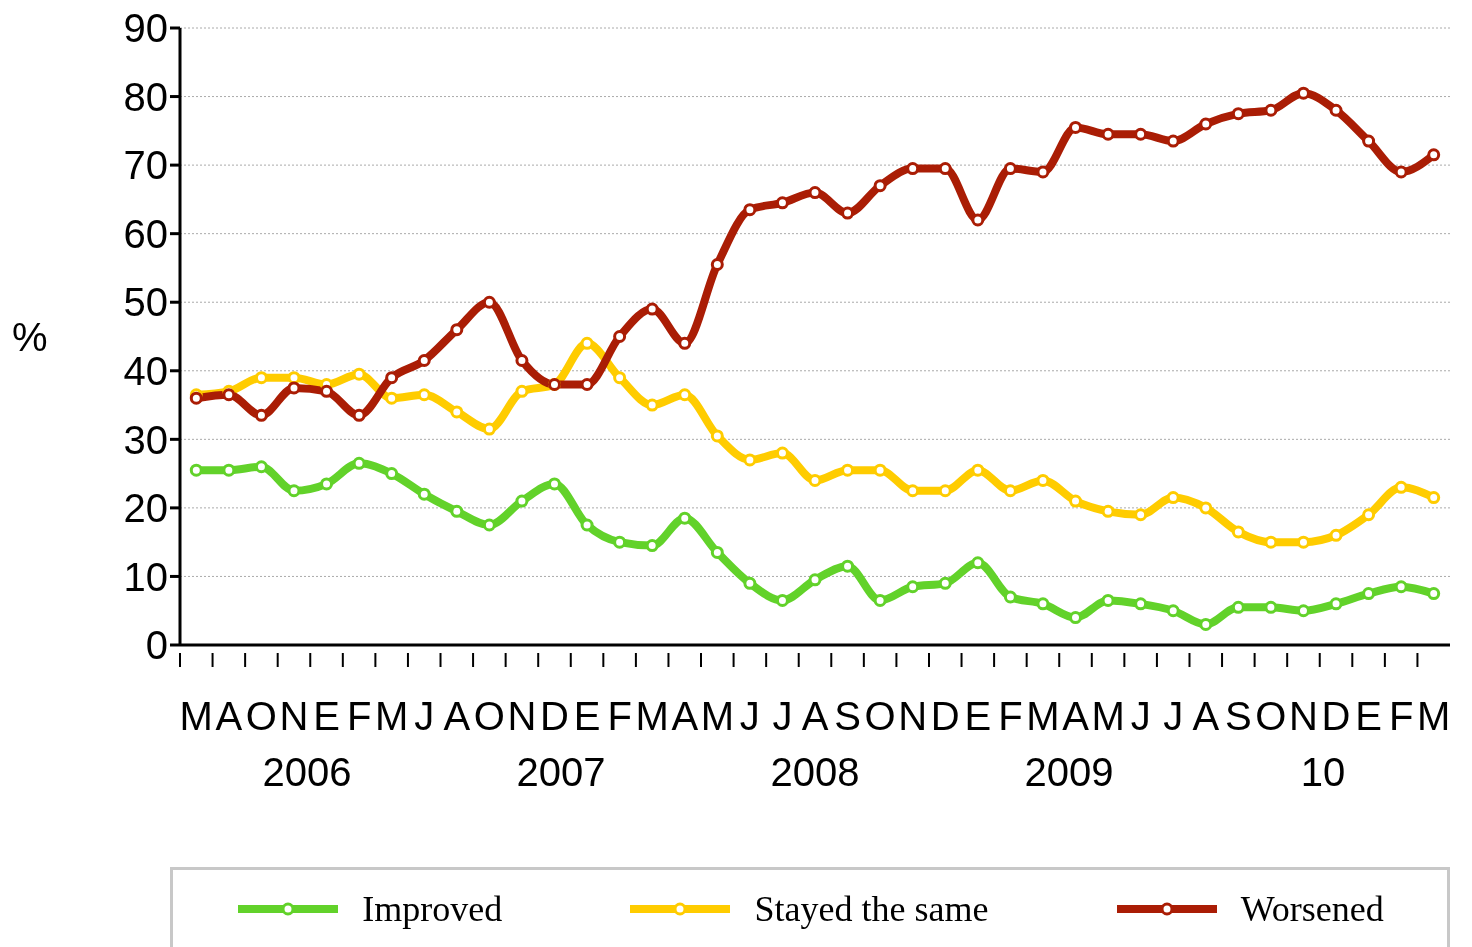 The height and width of the screenshot is (947, 1472). I want to click on y-tick-label: 90, so click(145, 28).